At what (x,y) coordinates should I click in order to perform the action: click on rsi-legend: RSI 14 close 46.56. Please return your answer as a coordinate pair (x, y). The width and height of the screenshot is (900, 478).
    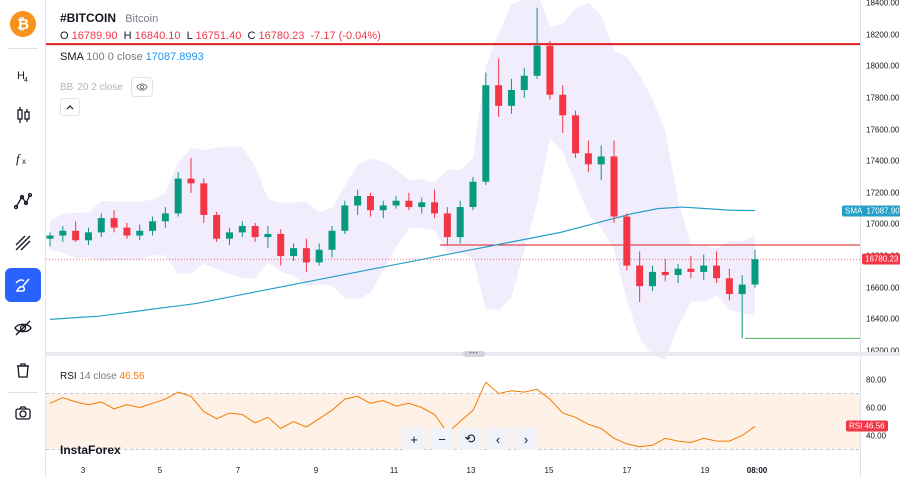
    Looking at the image, I should click on (102, 376).